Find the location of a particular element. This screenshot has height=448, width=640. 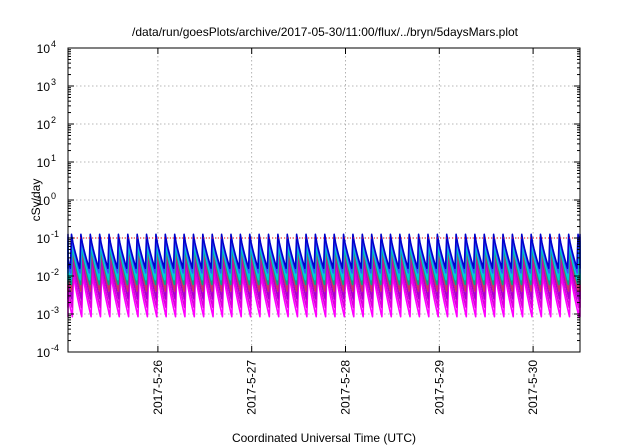

y-tick-exponent: 2 is located at coordinates (53, 120).